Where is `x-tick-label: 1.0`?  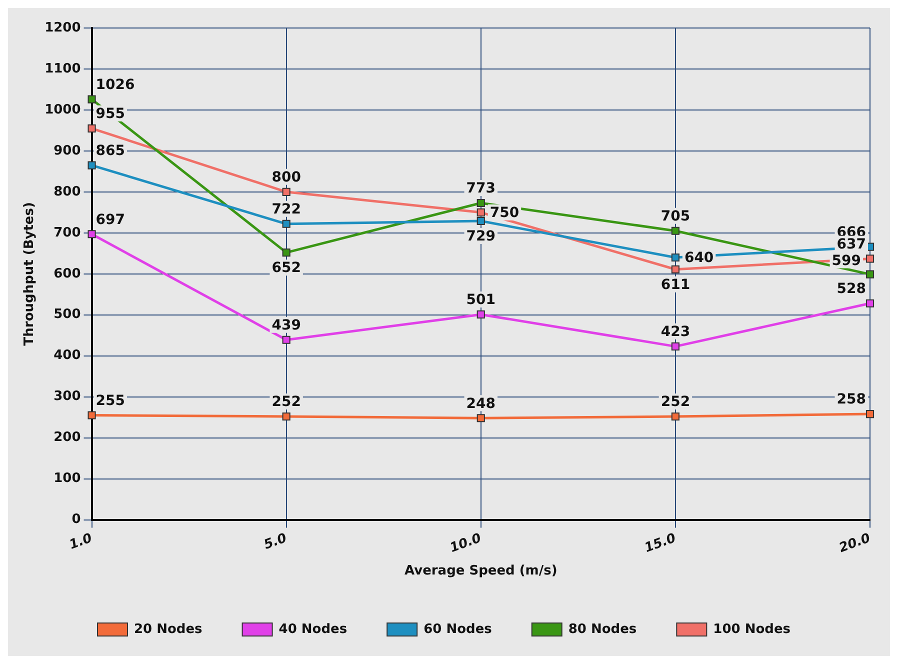 x-tick-label: 1.0 is located at coordinates (81, 541).